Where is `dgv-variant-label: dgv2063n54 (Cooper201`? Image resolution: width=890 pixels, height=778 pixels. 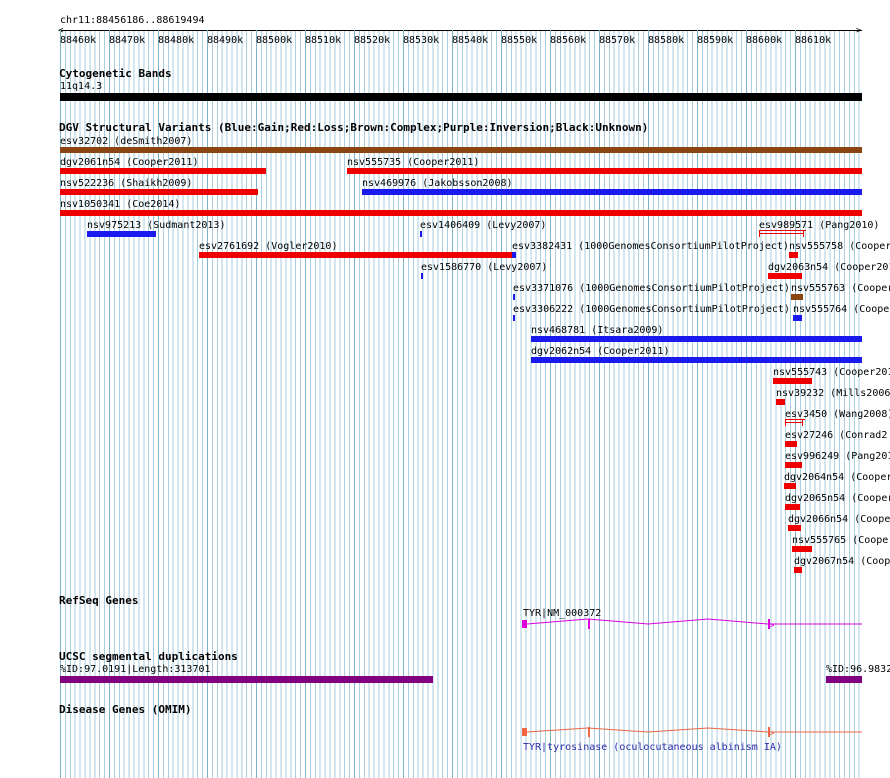
dgv-variant-label: dgv2063n54 (Cooper201 is located at coordinates (829, 267).